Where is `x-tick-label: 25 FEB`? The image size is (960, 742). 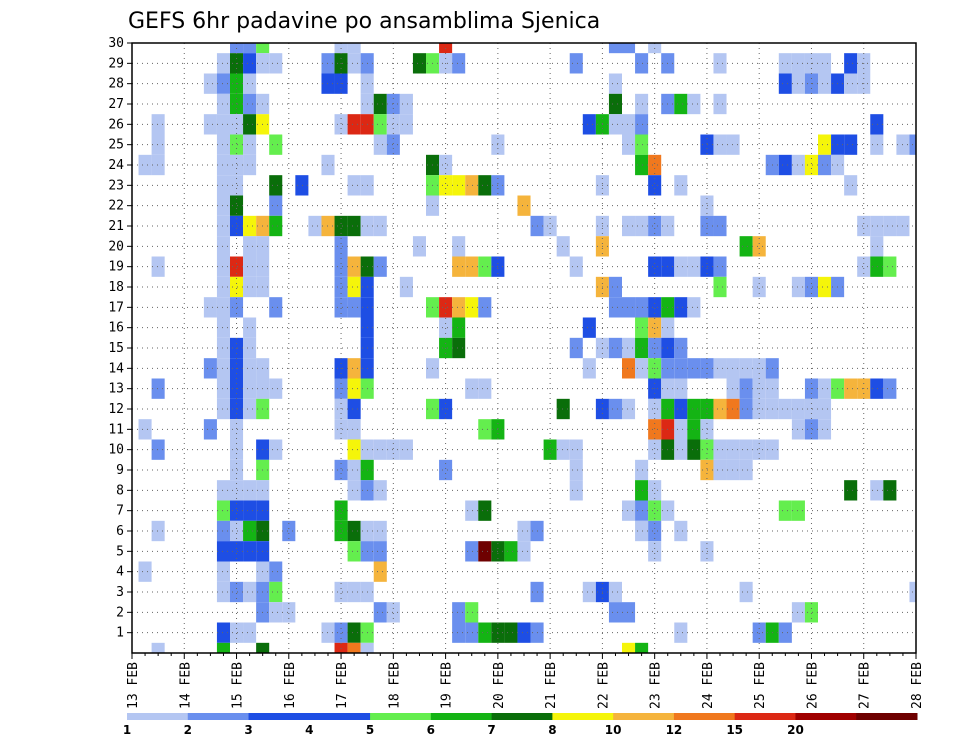 x-tick-label: 25 FEB is located at coordinates (760, 685).